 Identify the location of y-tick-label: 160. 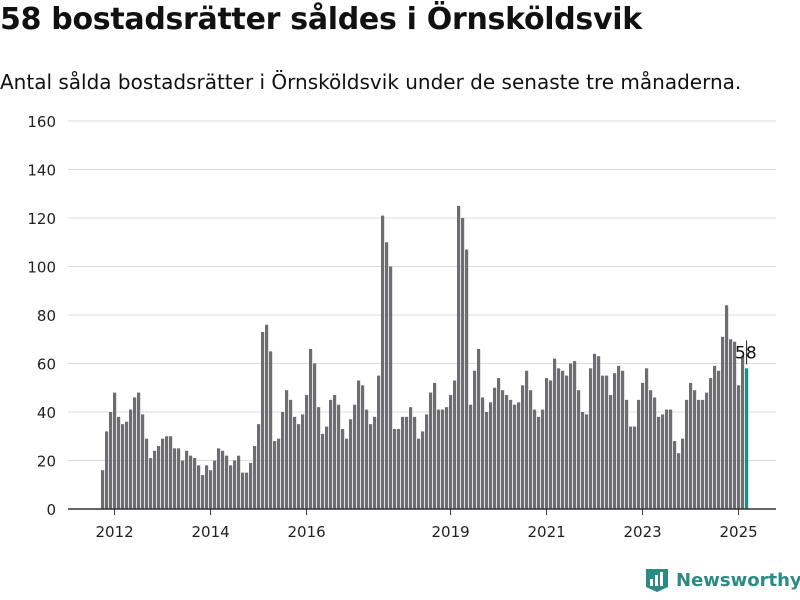
(41, 122).